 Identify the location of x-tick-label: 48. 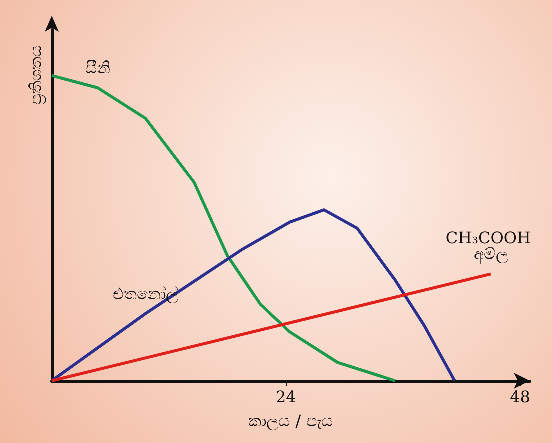
(520, 397).